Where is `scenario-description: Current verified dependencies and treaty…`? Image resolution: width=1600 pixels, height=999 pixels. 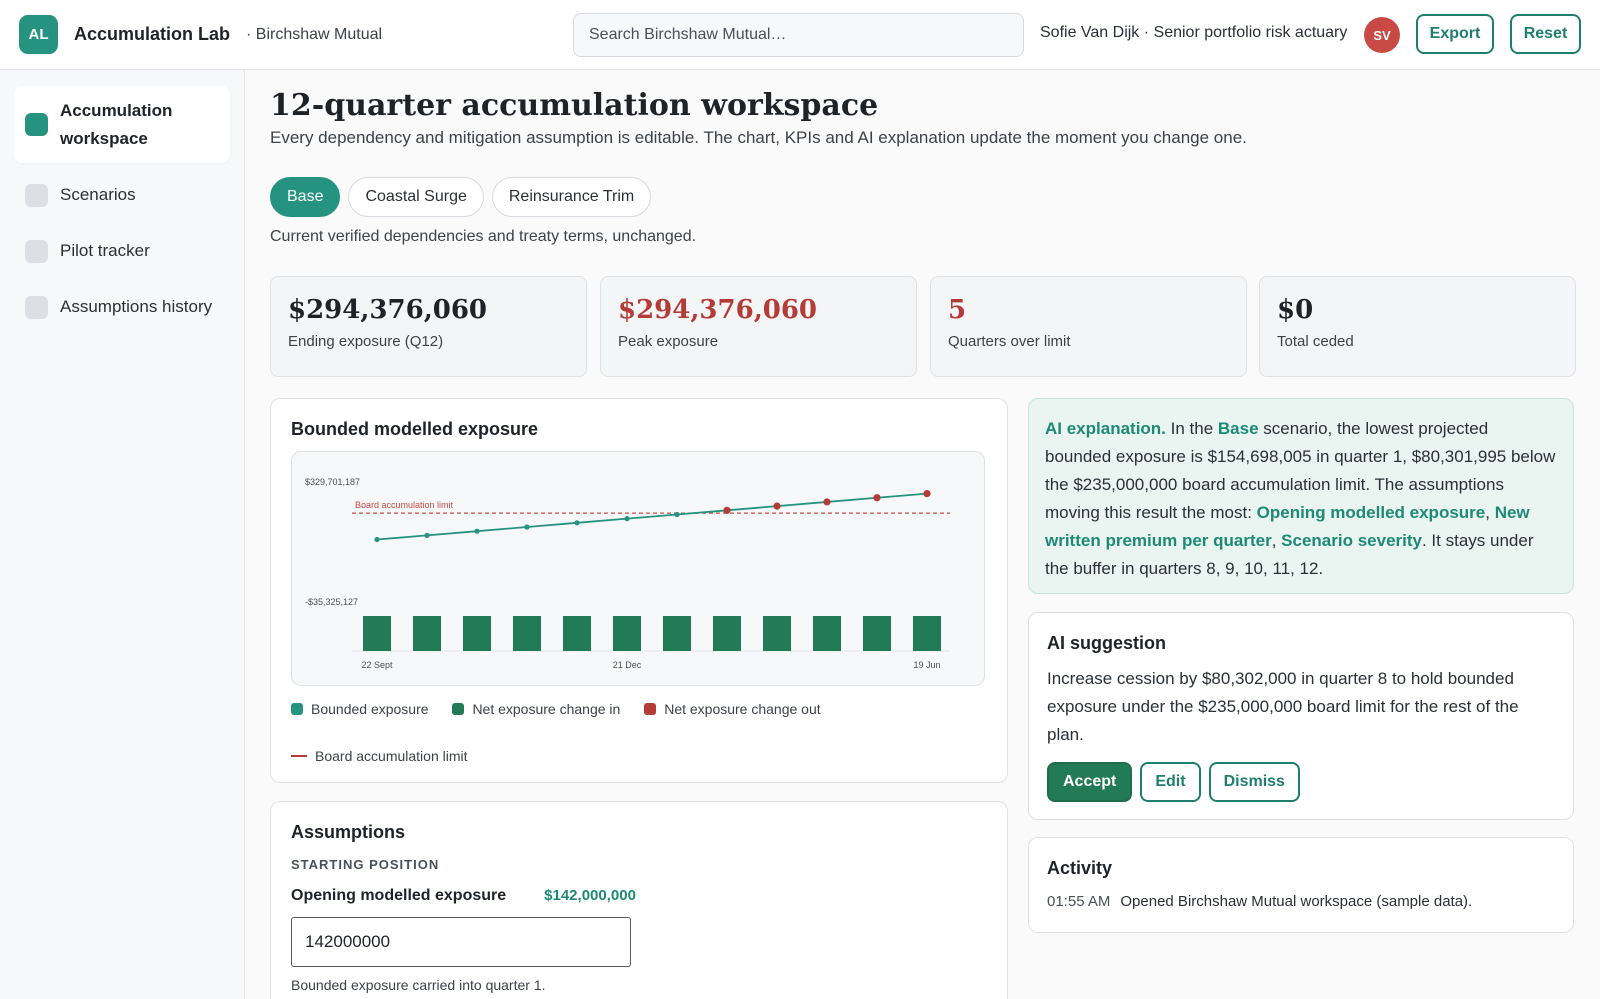 scenario-description: Current verified dependencies and treaty… is located at coordinates (483, 236).